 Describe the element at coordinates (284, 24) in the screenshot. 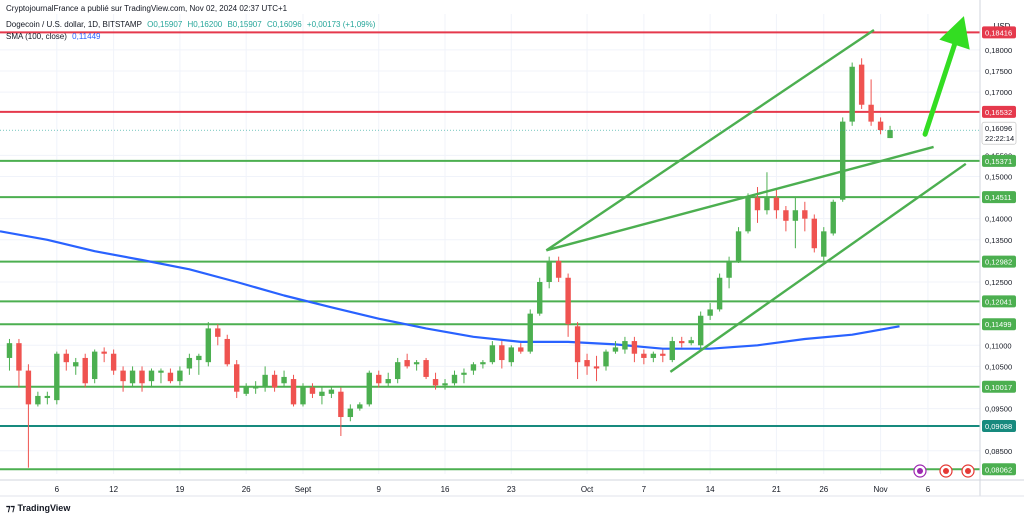

I see `close-value: C0,16096` at that location.